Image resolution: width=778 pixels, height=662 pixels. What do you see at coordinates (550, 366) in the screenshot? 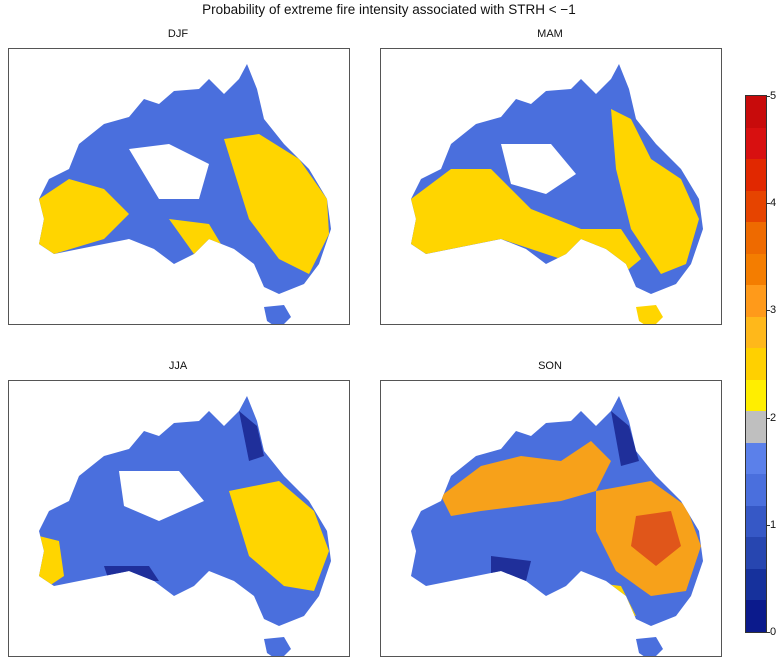
I see `panel-title-son: SON` at bounding box center [550, 366].